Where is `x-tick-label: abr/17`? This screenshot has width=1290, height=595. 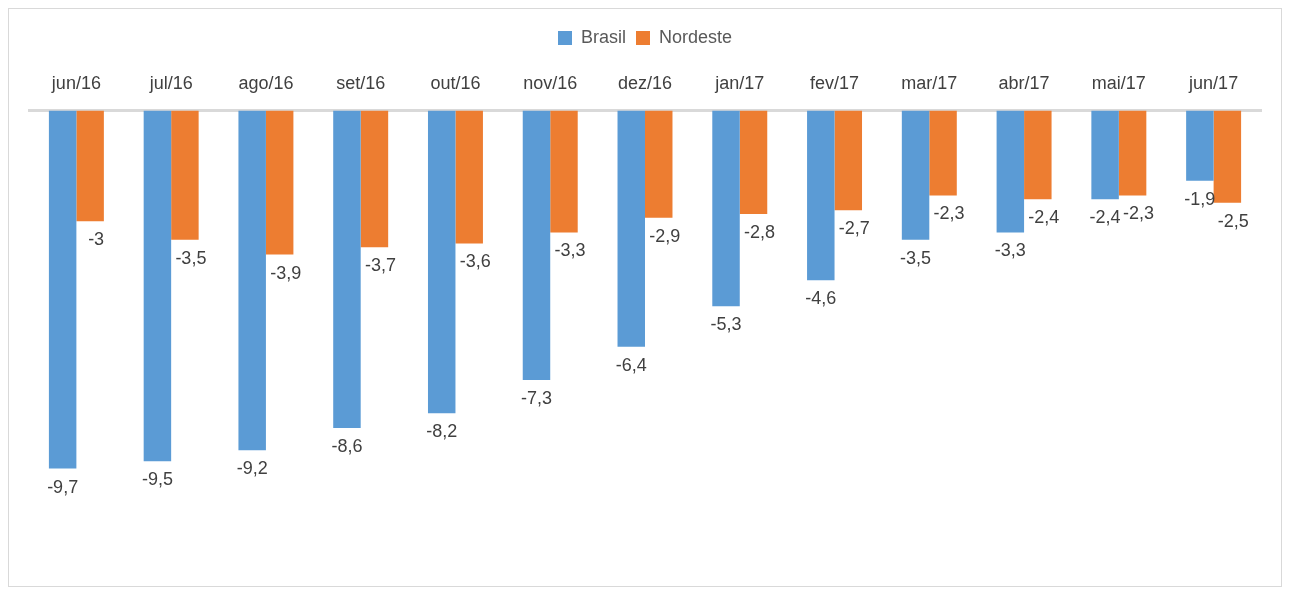
x-tick-label: abr/17 is located at coordinates (1024, 82).